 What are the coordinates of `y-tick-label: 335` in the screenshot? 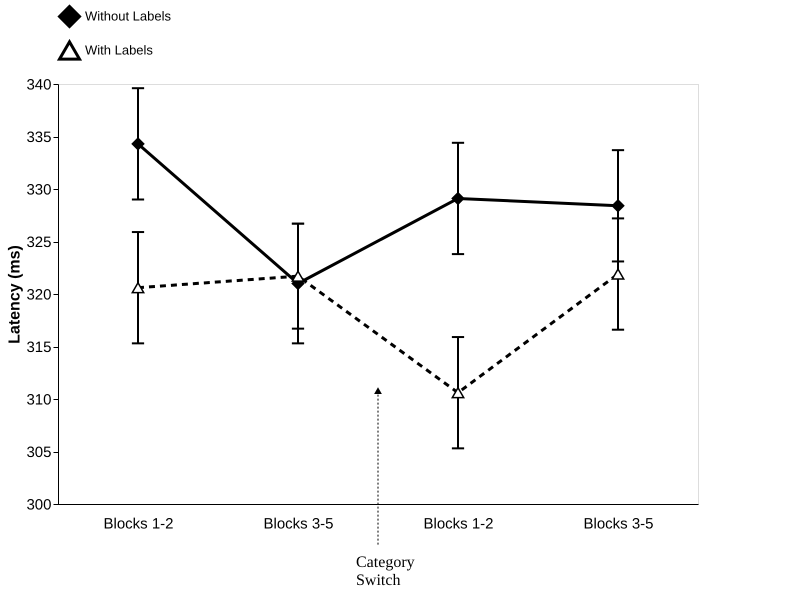 It's located at (39, 137).